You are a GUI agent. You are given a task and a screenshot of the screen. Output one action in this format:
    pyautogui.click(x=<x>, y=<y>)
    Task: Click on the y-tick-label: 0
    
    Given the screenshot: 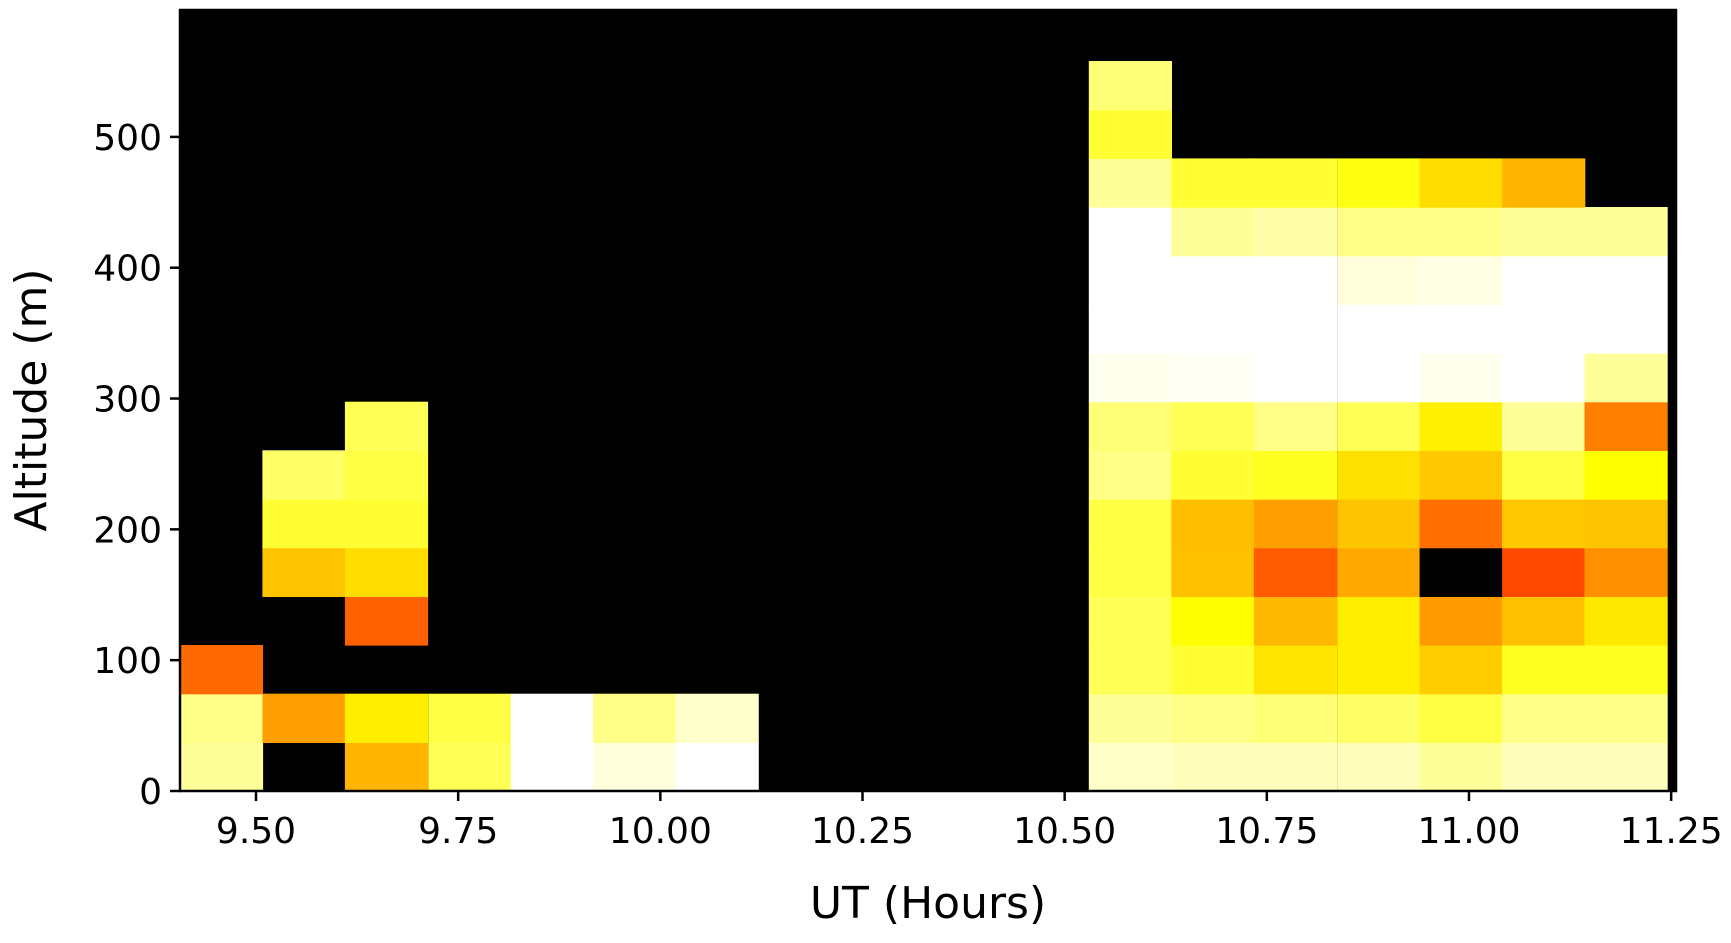 What is the action you would take?
    pyautogui.click(x=150, y=792)
    